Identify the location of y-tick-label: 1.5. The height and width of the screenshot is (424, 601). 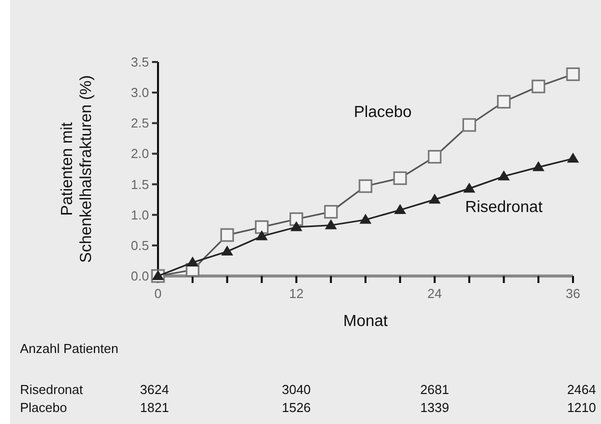
(139, 184).